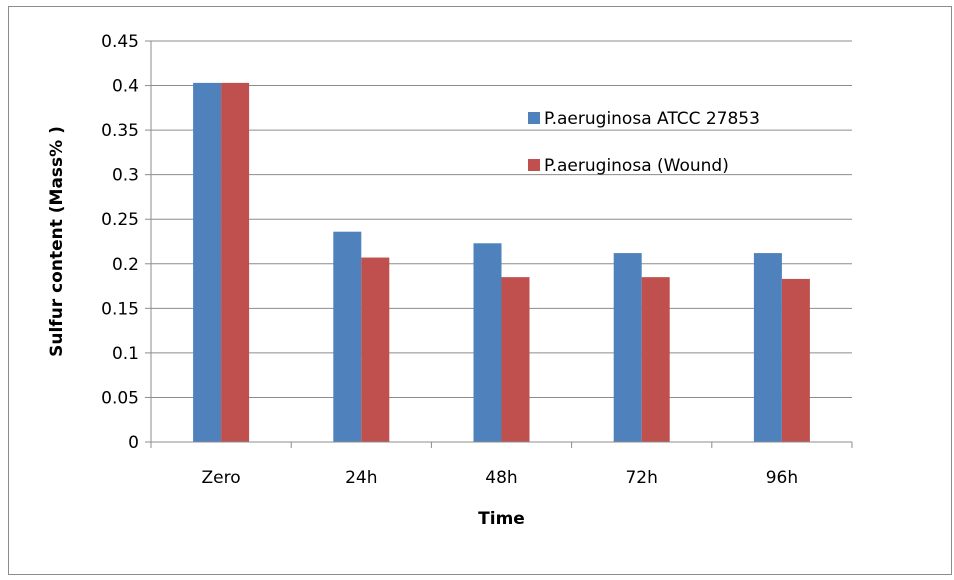 This screenshot has width=954, height=580. I want to click on y-tick-label: 0.4, so click(125, 87).